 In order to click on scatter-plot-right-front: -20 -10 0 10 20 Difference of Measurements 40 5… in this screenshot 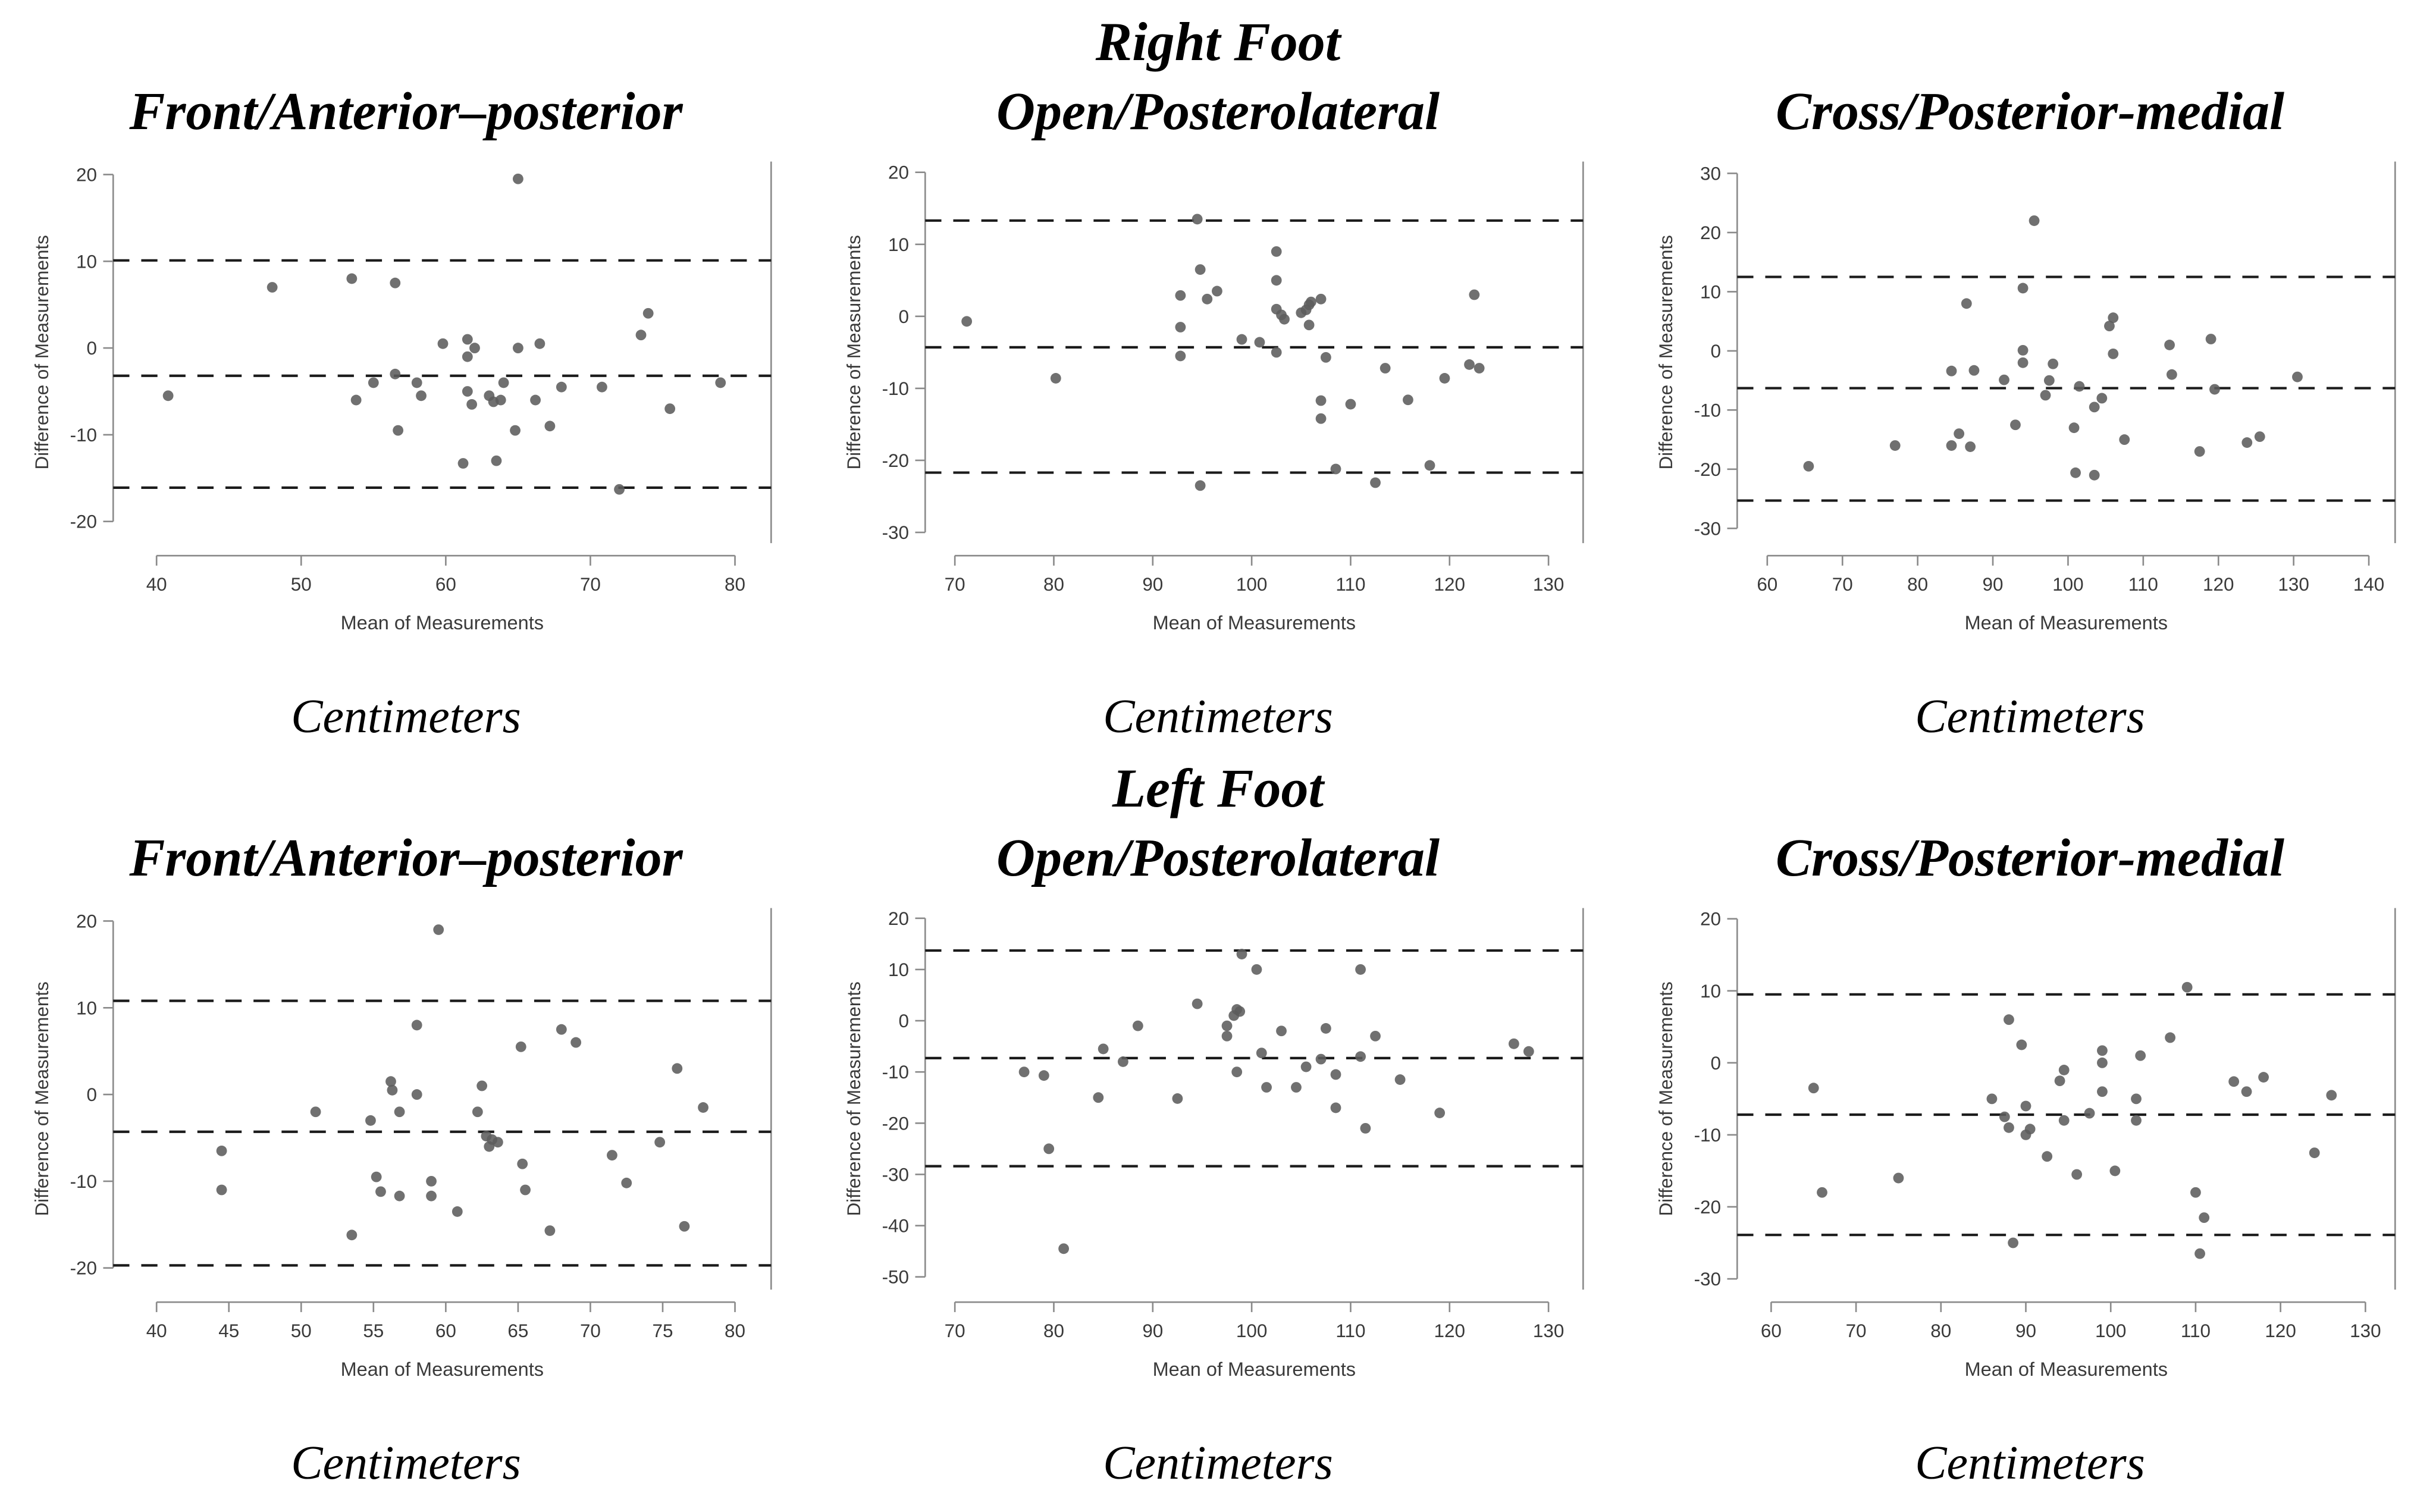, I will do `click(402, 397)`.